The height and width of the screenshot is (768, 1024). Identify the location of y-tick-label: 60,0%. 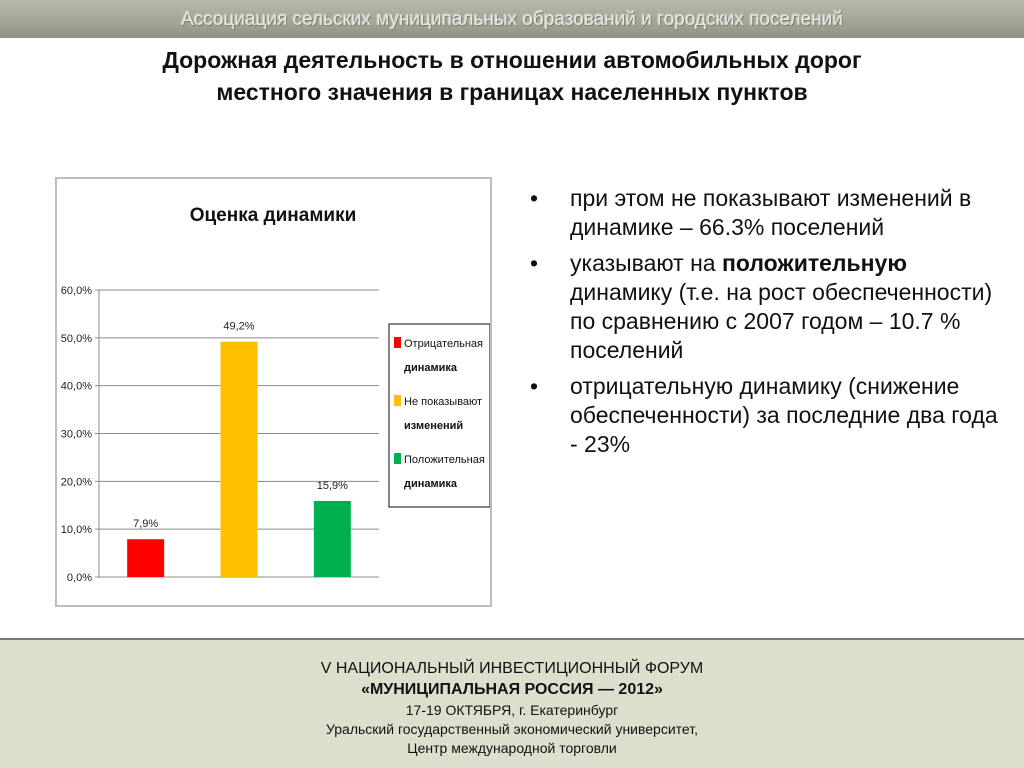
(76, 291).